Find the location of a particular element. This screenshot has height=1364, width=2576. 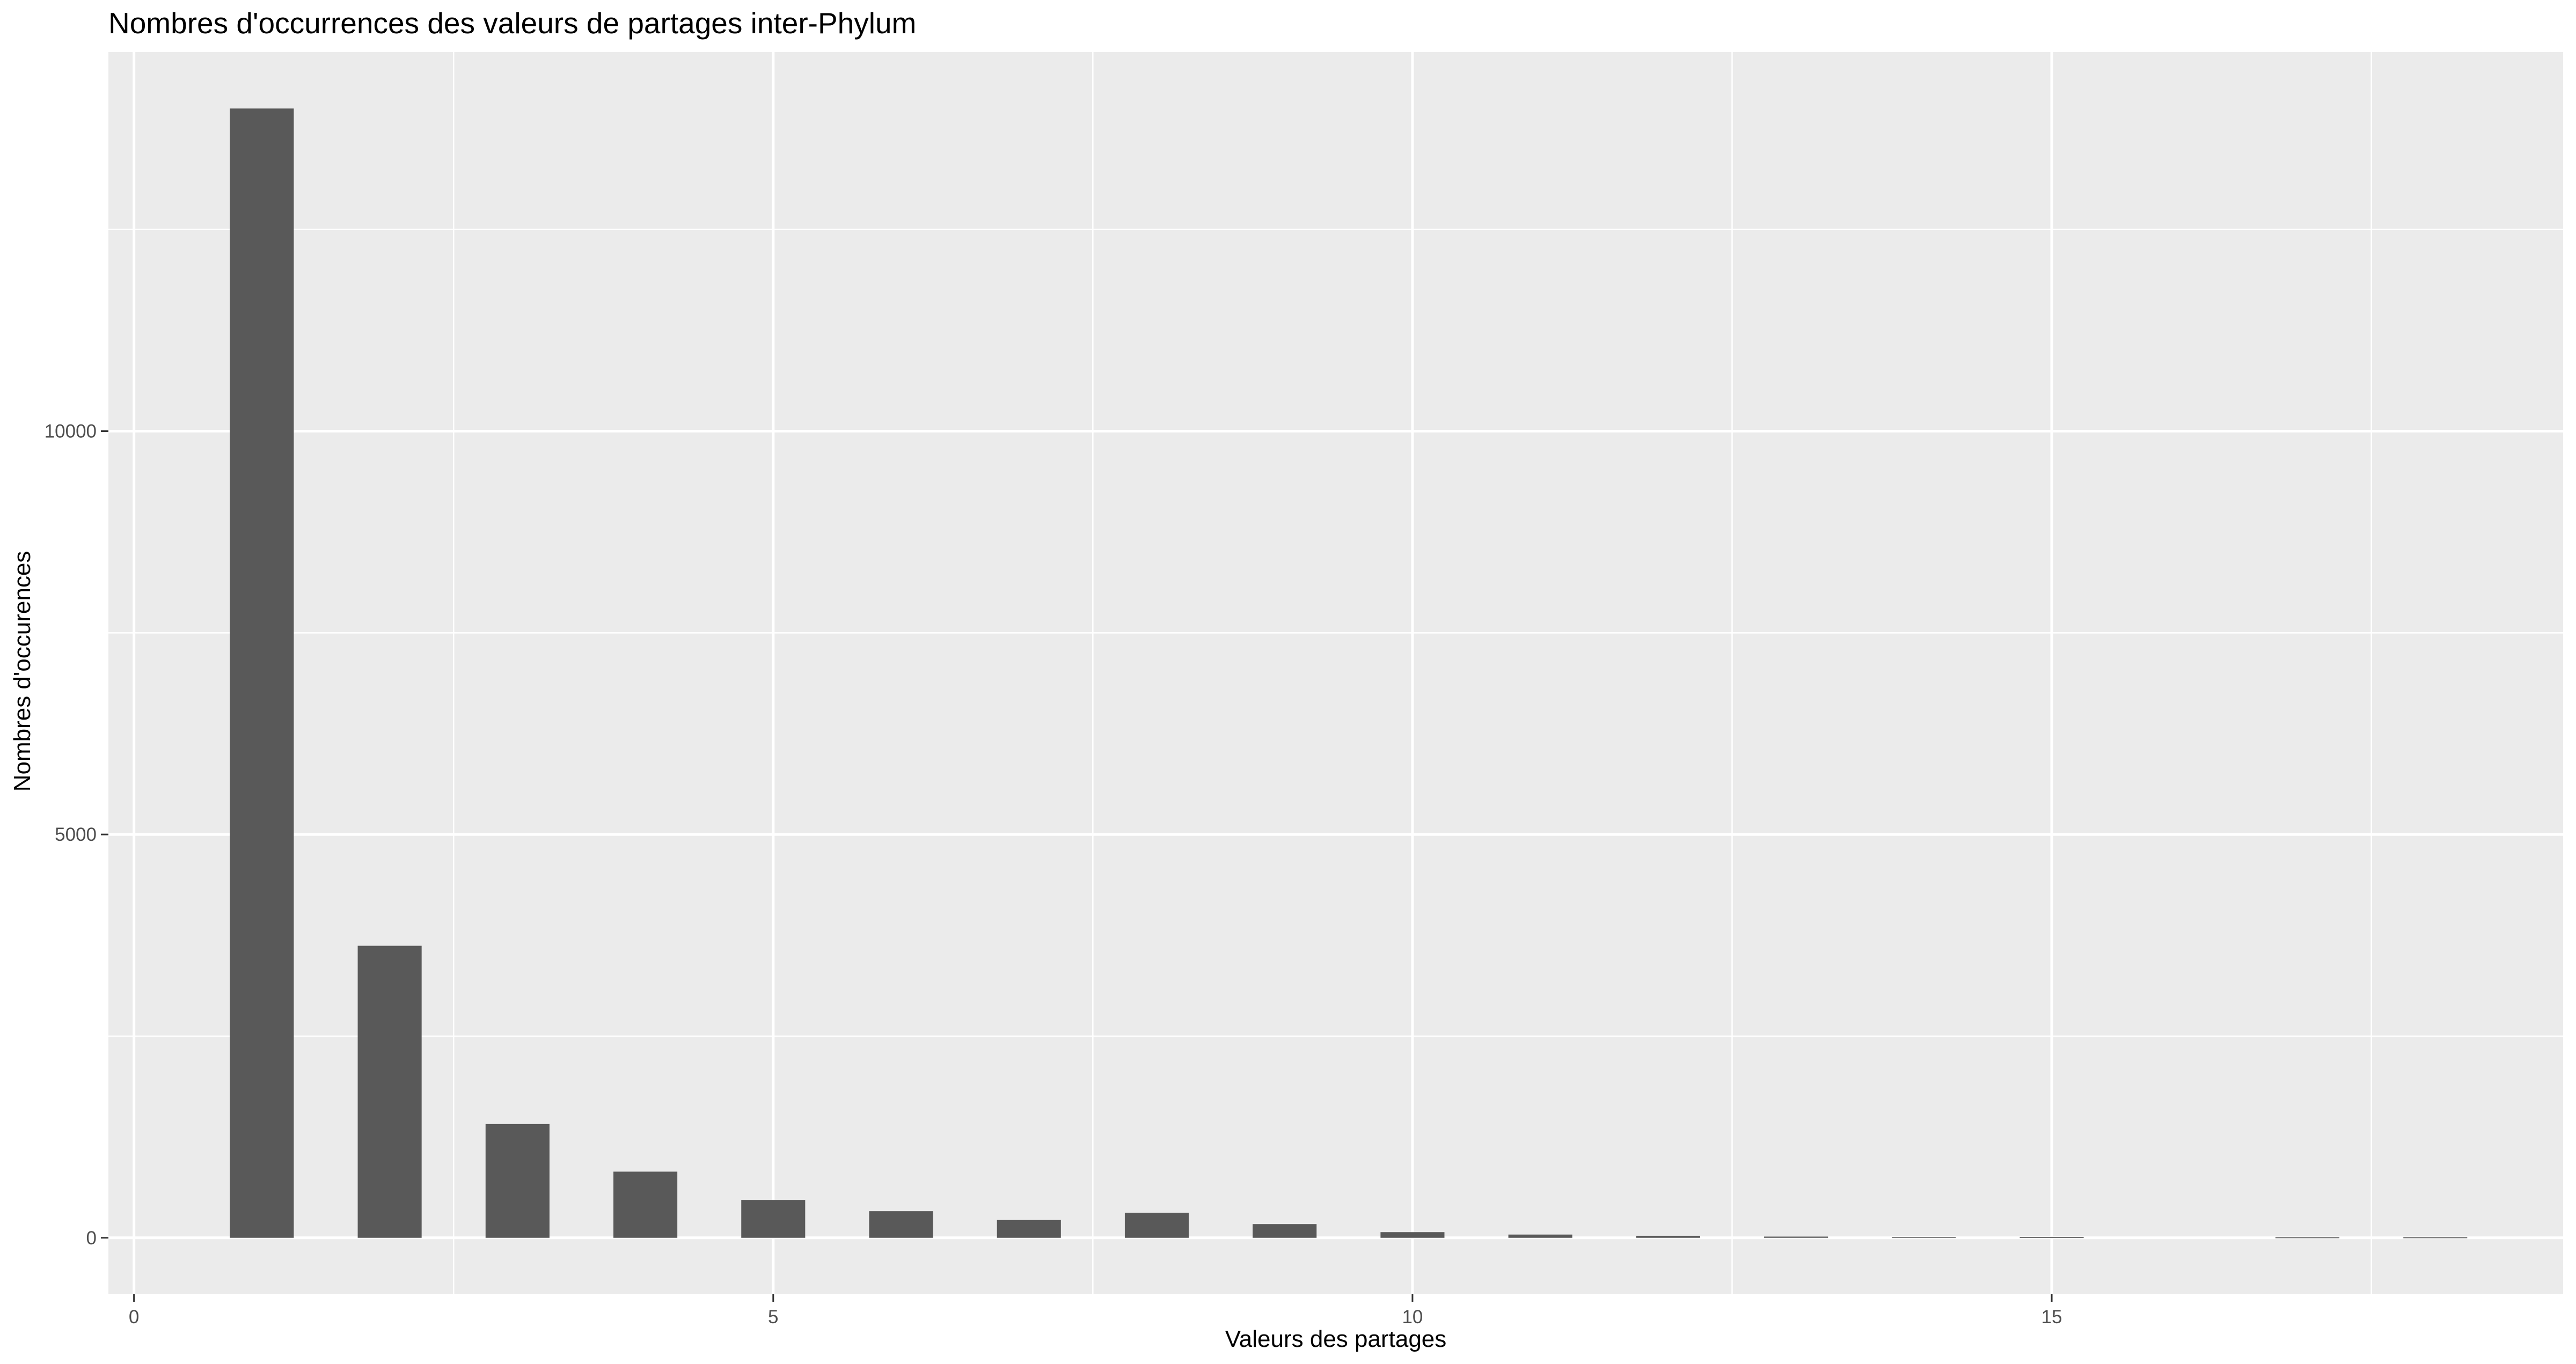

x-axis-title: Valeurs des partages is located at coordinates (1336, 1339).